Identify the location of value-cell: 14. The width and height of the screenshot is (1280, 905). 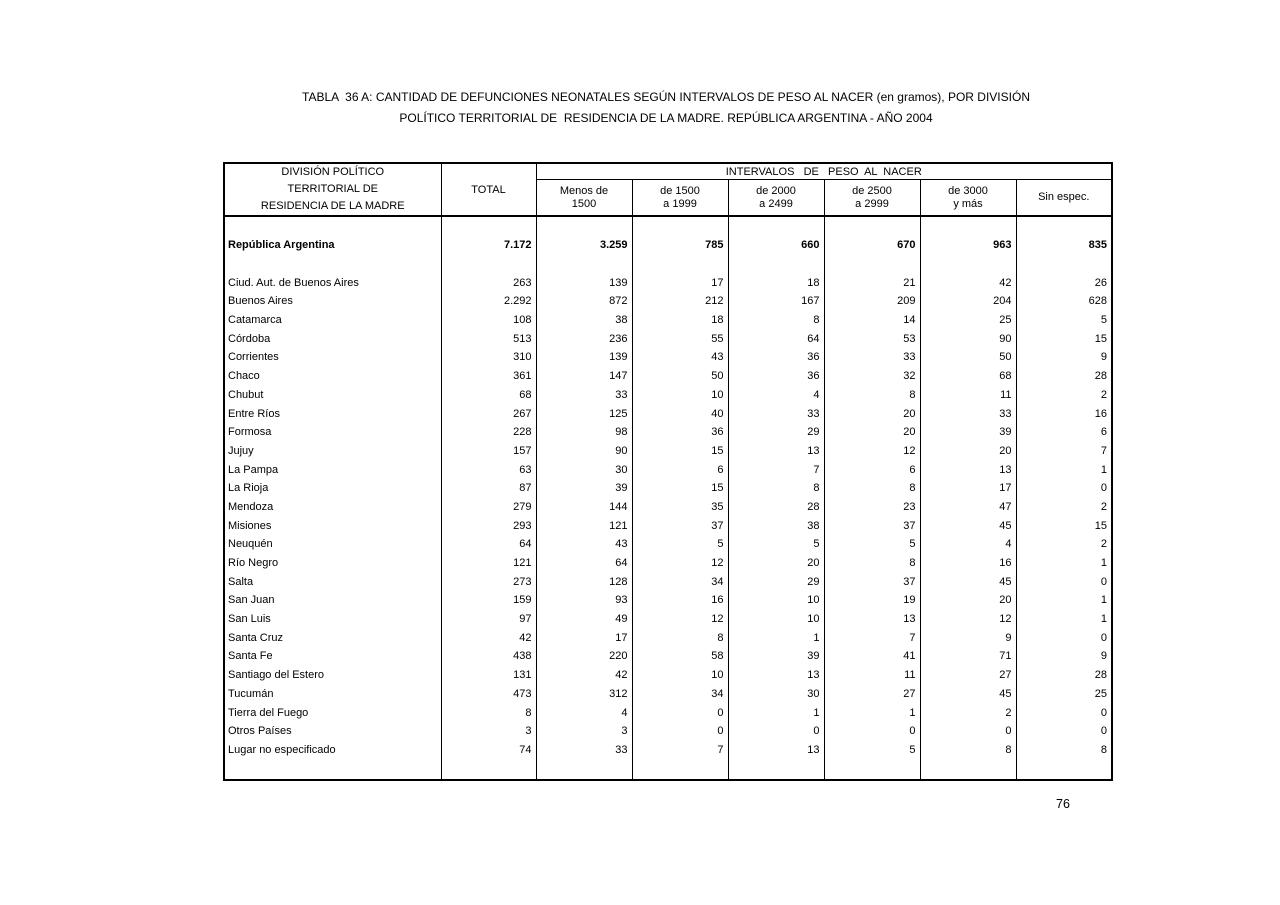
(872, 320).